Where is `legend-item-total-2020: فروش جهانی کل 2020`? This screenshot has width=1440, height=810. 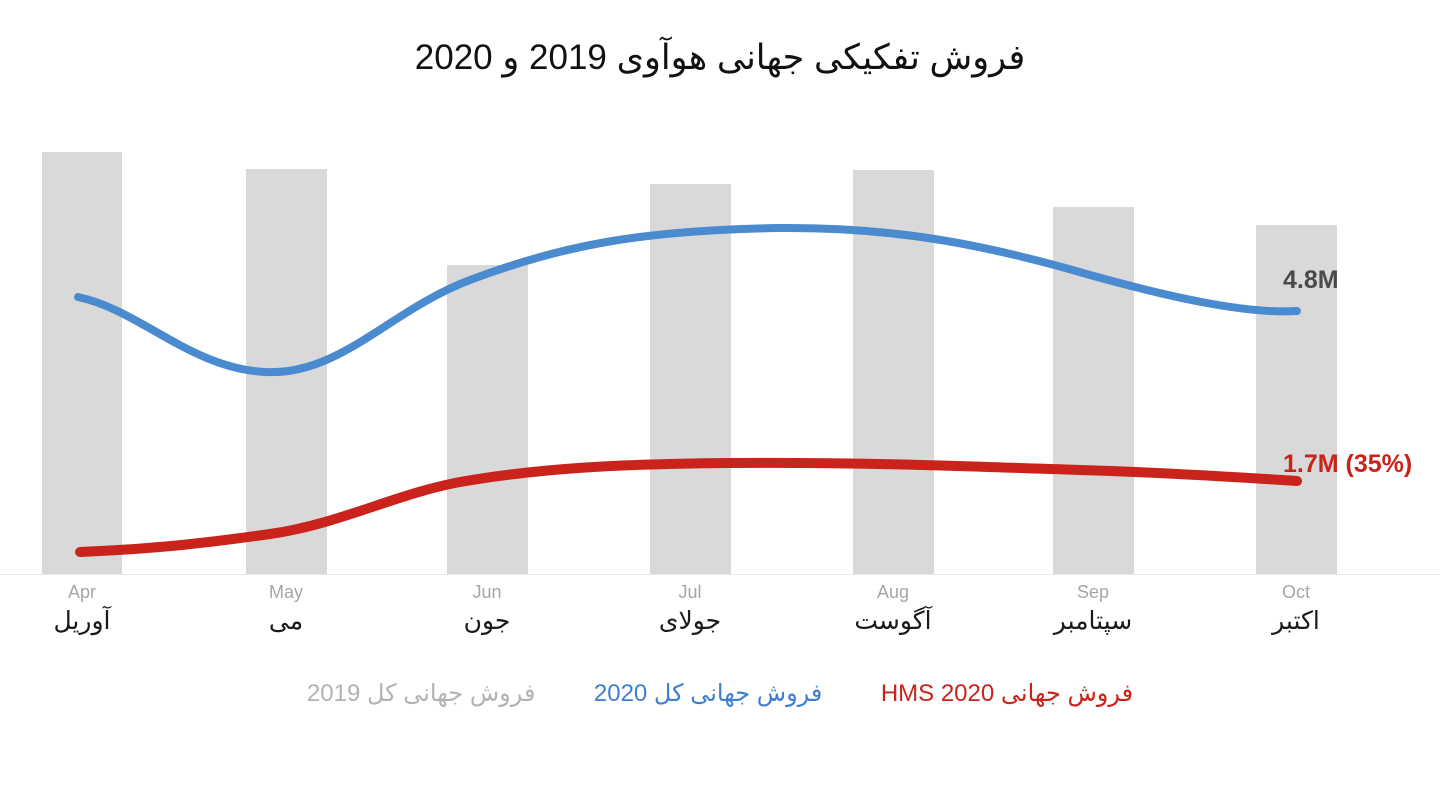
legend-item-total-2020: فروش جهانی کل 2020 is located at coordinates (708, 693).